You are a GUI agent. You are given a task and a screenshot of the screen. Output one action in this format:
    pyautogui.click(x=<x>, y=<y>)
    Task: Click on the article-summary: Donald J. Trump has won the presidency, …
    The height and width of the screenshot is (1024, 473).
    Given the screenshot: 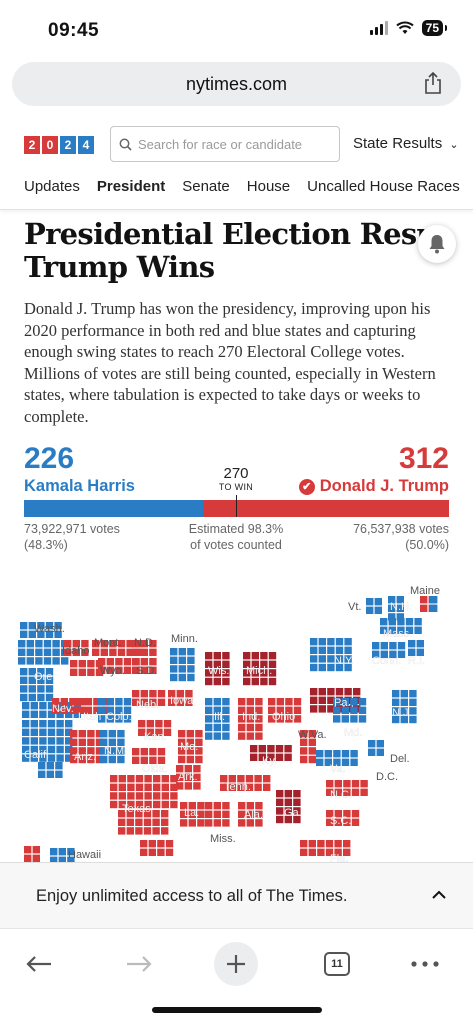 What is the action you would take?
    pyautogui.click(x=230, y=362)
    